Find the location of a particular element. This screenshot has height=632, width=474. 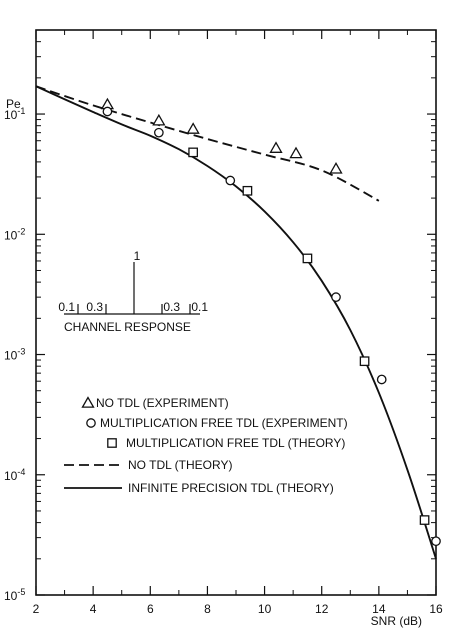

x-tick-label: 8 is located at coordinates (207, 609).